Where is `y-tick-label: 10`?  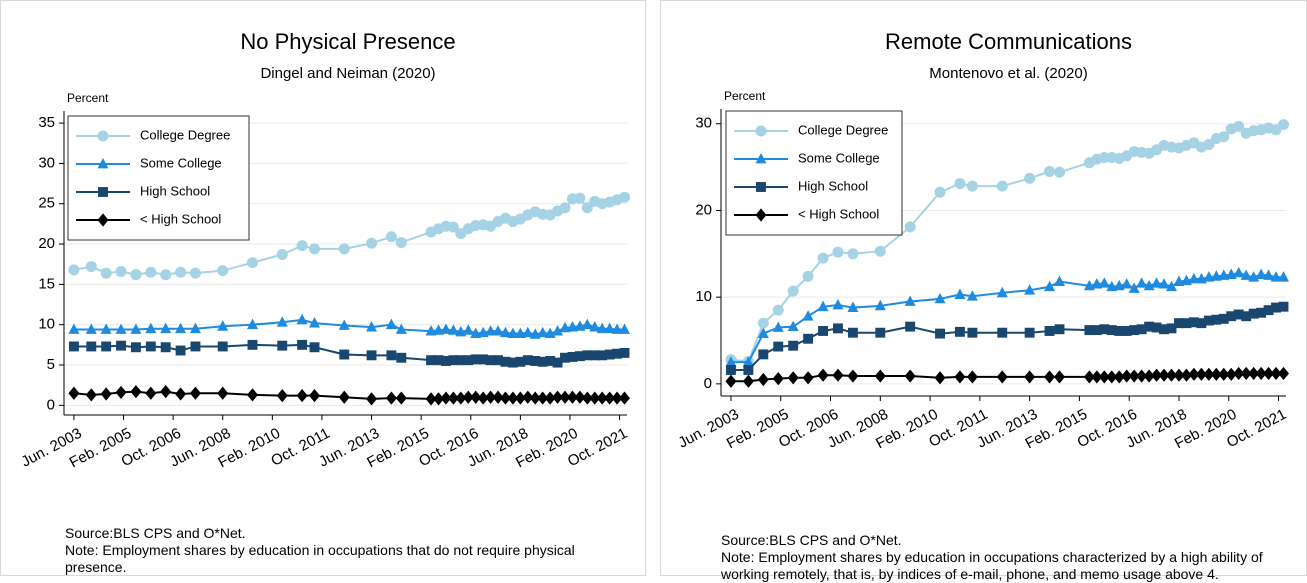 y-tick-label: 10 is located at coordinates (46, 324).